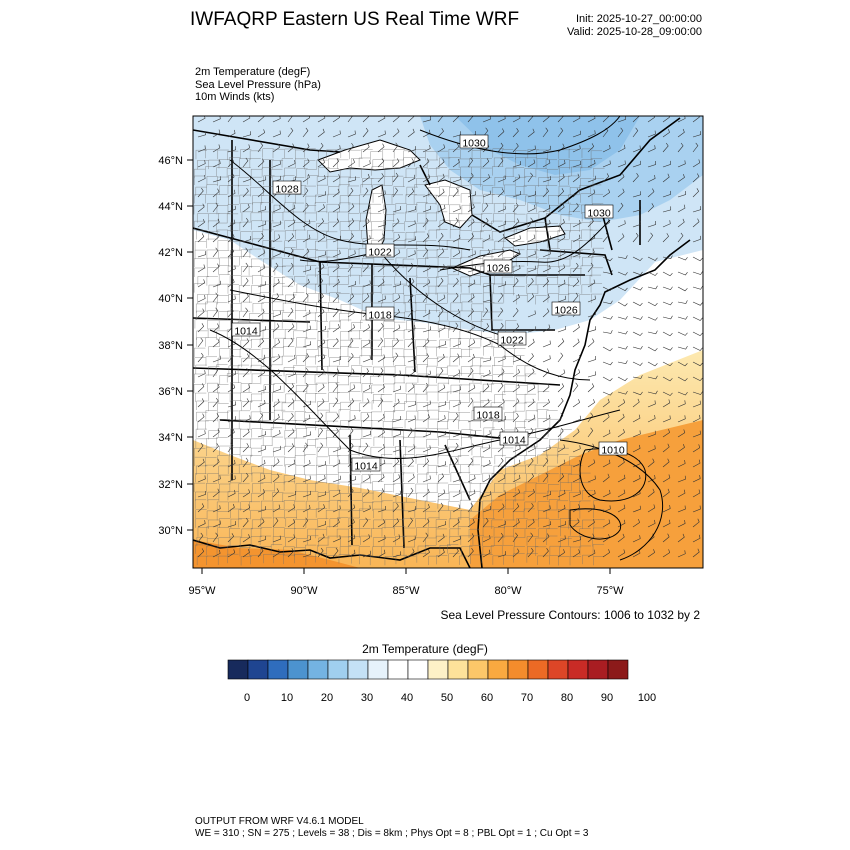  What do you see at coordinates (170, 438) in the screenshot?
I see `lat-tick-label: 34°N` at bounding box center [170, 438].